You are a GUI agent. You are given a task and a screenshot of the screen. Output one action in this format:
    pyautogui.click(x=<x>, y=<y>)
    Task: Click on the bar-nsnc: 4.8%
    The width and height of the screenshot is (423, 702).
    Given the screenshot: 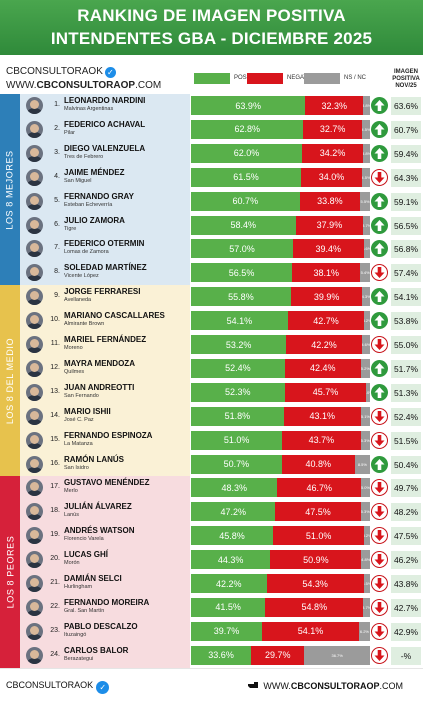 What is the action you would take?
    pyautogui.click(x=365, y=560)
    